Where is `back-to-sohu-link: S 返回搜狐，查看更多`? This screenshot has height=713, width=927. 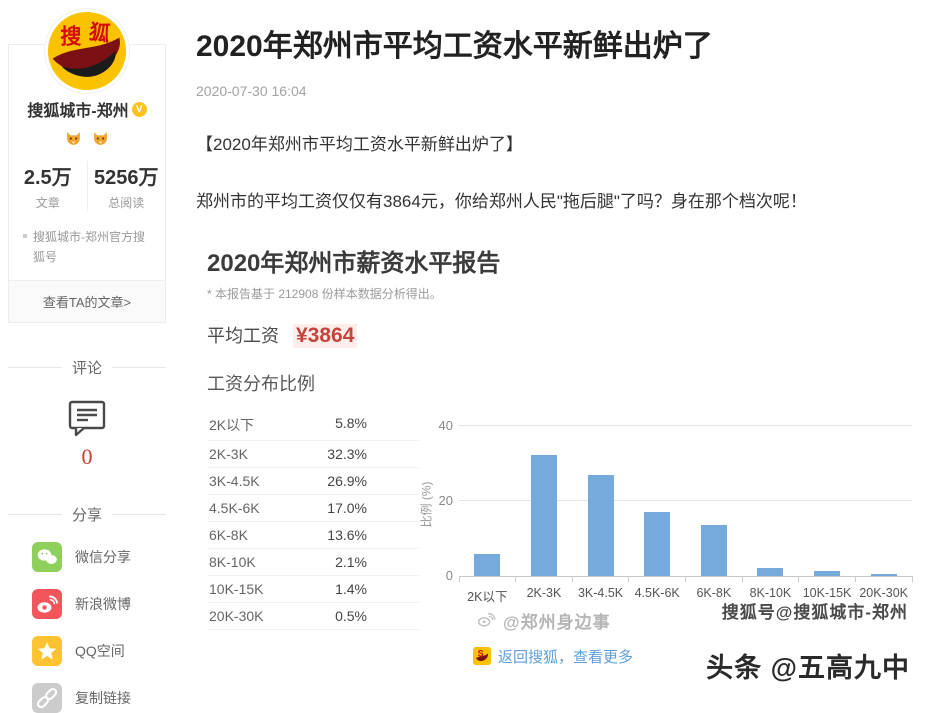 back-to-sohu-link: S 返回搜狐，查看更多 is located at coordinates (553, 656).